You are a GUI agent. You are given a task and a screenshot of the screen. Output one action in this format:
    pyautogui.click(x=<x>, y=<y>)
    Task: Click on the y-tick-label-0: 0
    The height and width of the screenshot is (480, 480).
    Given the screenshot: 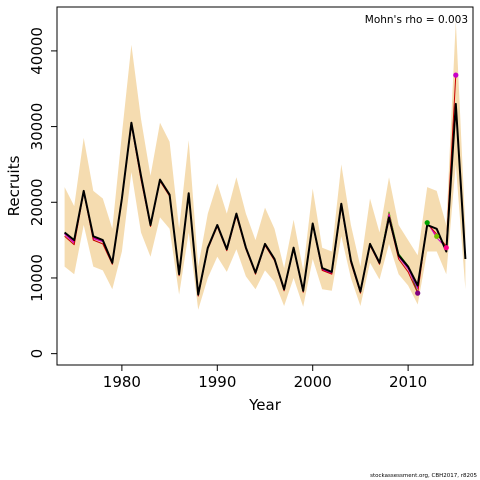 What is the action you would take?
    pyautogui.click(x=37, y=354)
    